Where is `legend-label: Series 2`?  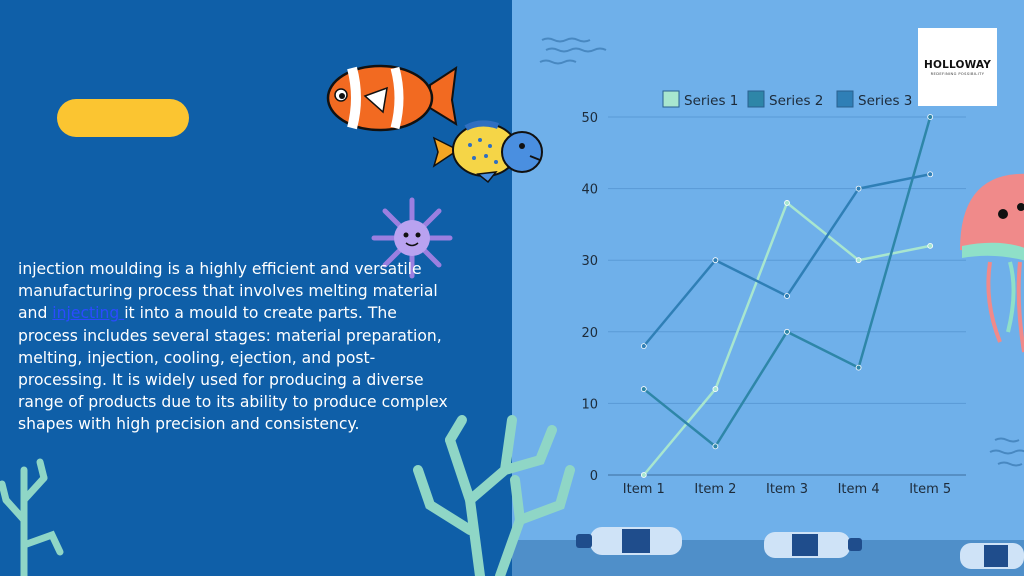 legend-label: Series 2 is located at coordinates (796, 101).